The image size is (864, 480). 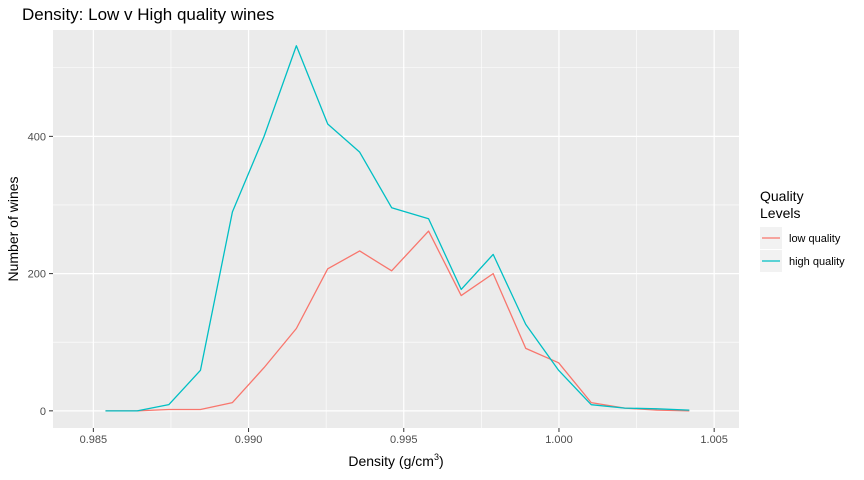 What do you see at coordinates (148, 14) in the screenshot?
I see `chart-title: Density: Low v High quality wines` at bounding box center [148, 14].